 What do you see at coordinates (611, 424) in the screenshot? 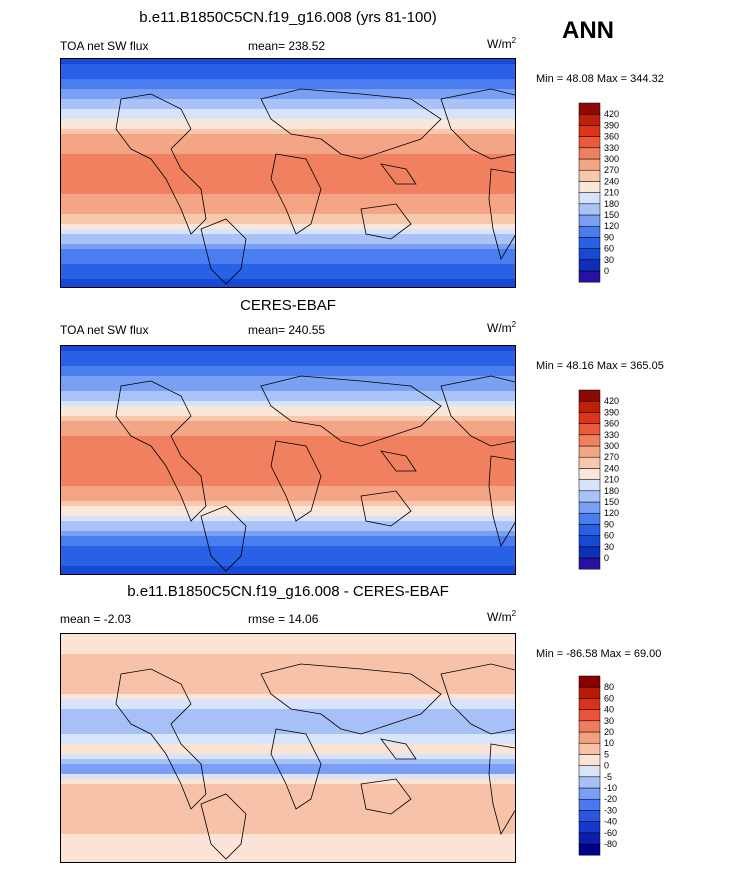
I see `colorbar-tick-label: 360` at bounding box center [611, 424].